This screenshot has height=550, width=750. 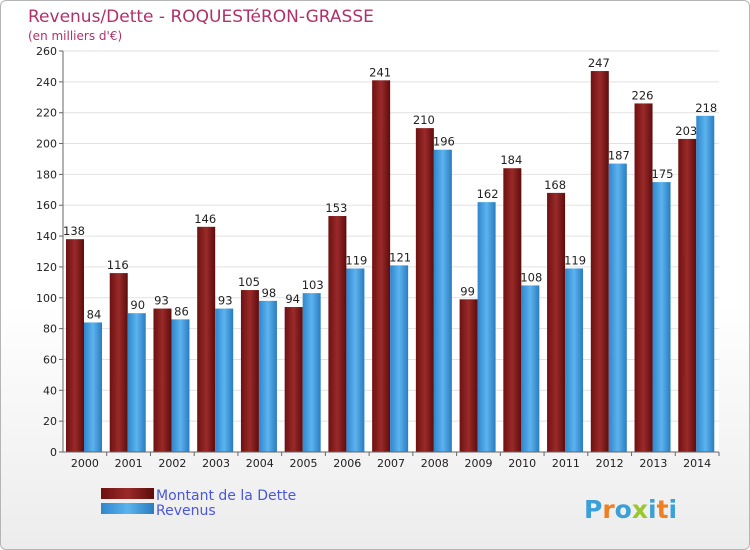 What do you see at coordinates (46, 236) in the screenshot?
I see `y-tick-label: 140` at bounding box center [46, 236].